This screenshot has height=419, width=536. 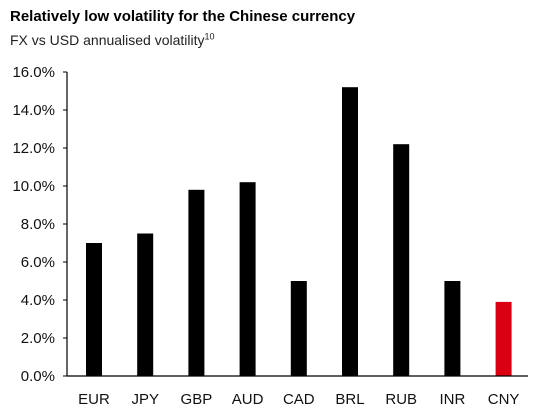 I want to click on x-tick-label-gbp: GBP, so click(x=197, y=399).